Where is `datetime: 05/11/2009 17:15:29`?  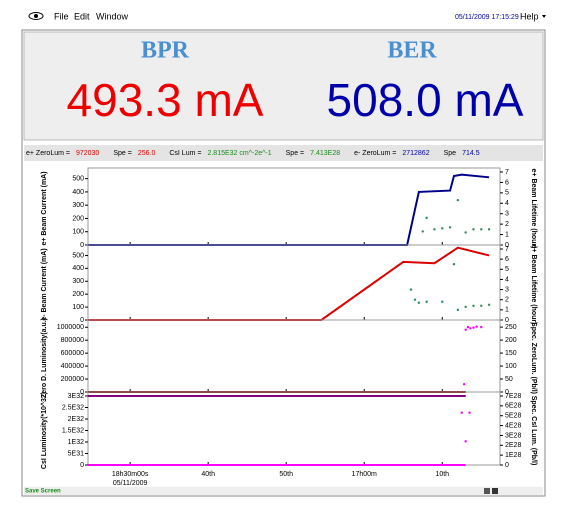 datetime: 05/11/2009 17:15:29 is located at coordinates (487, 17).